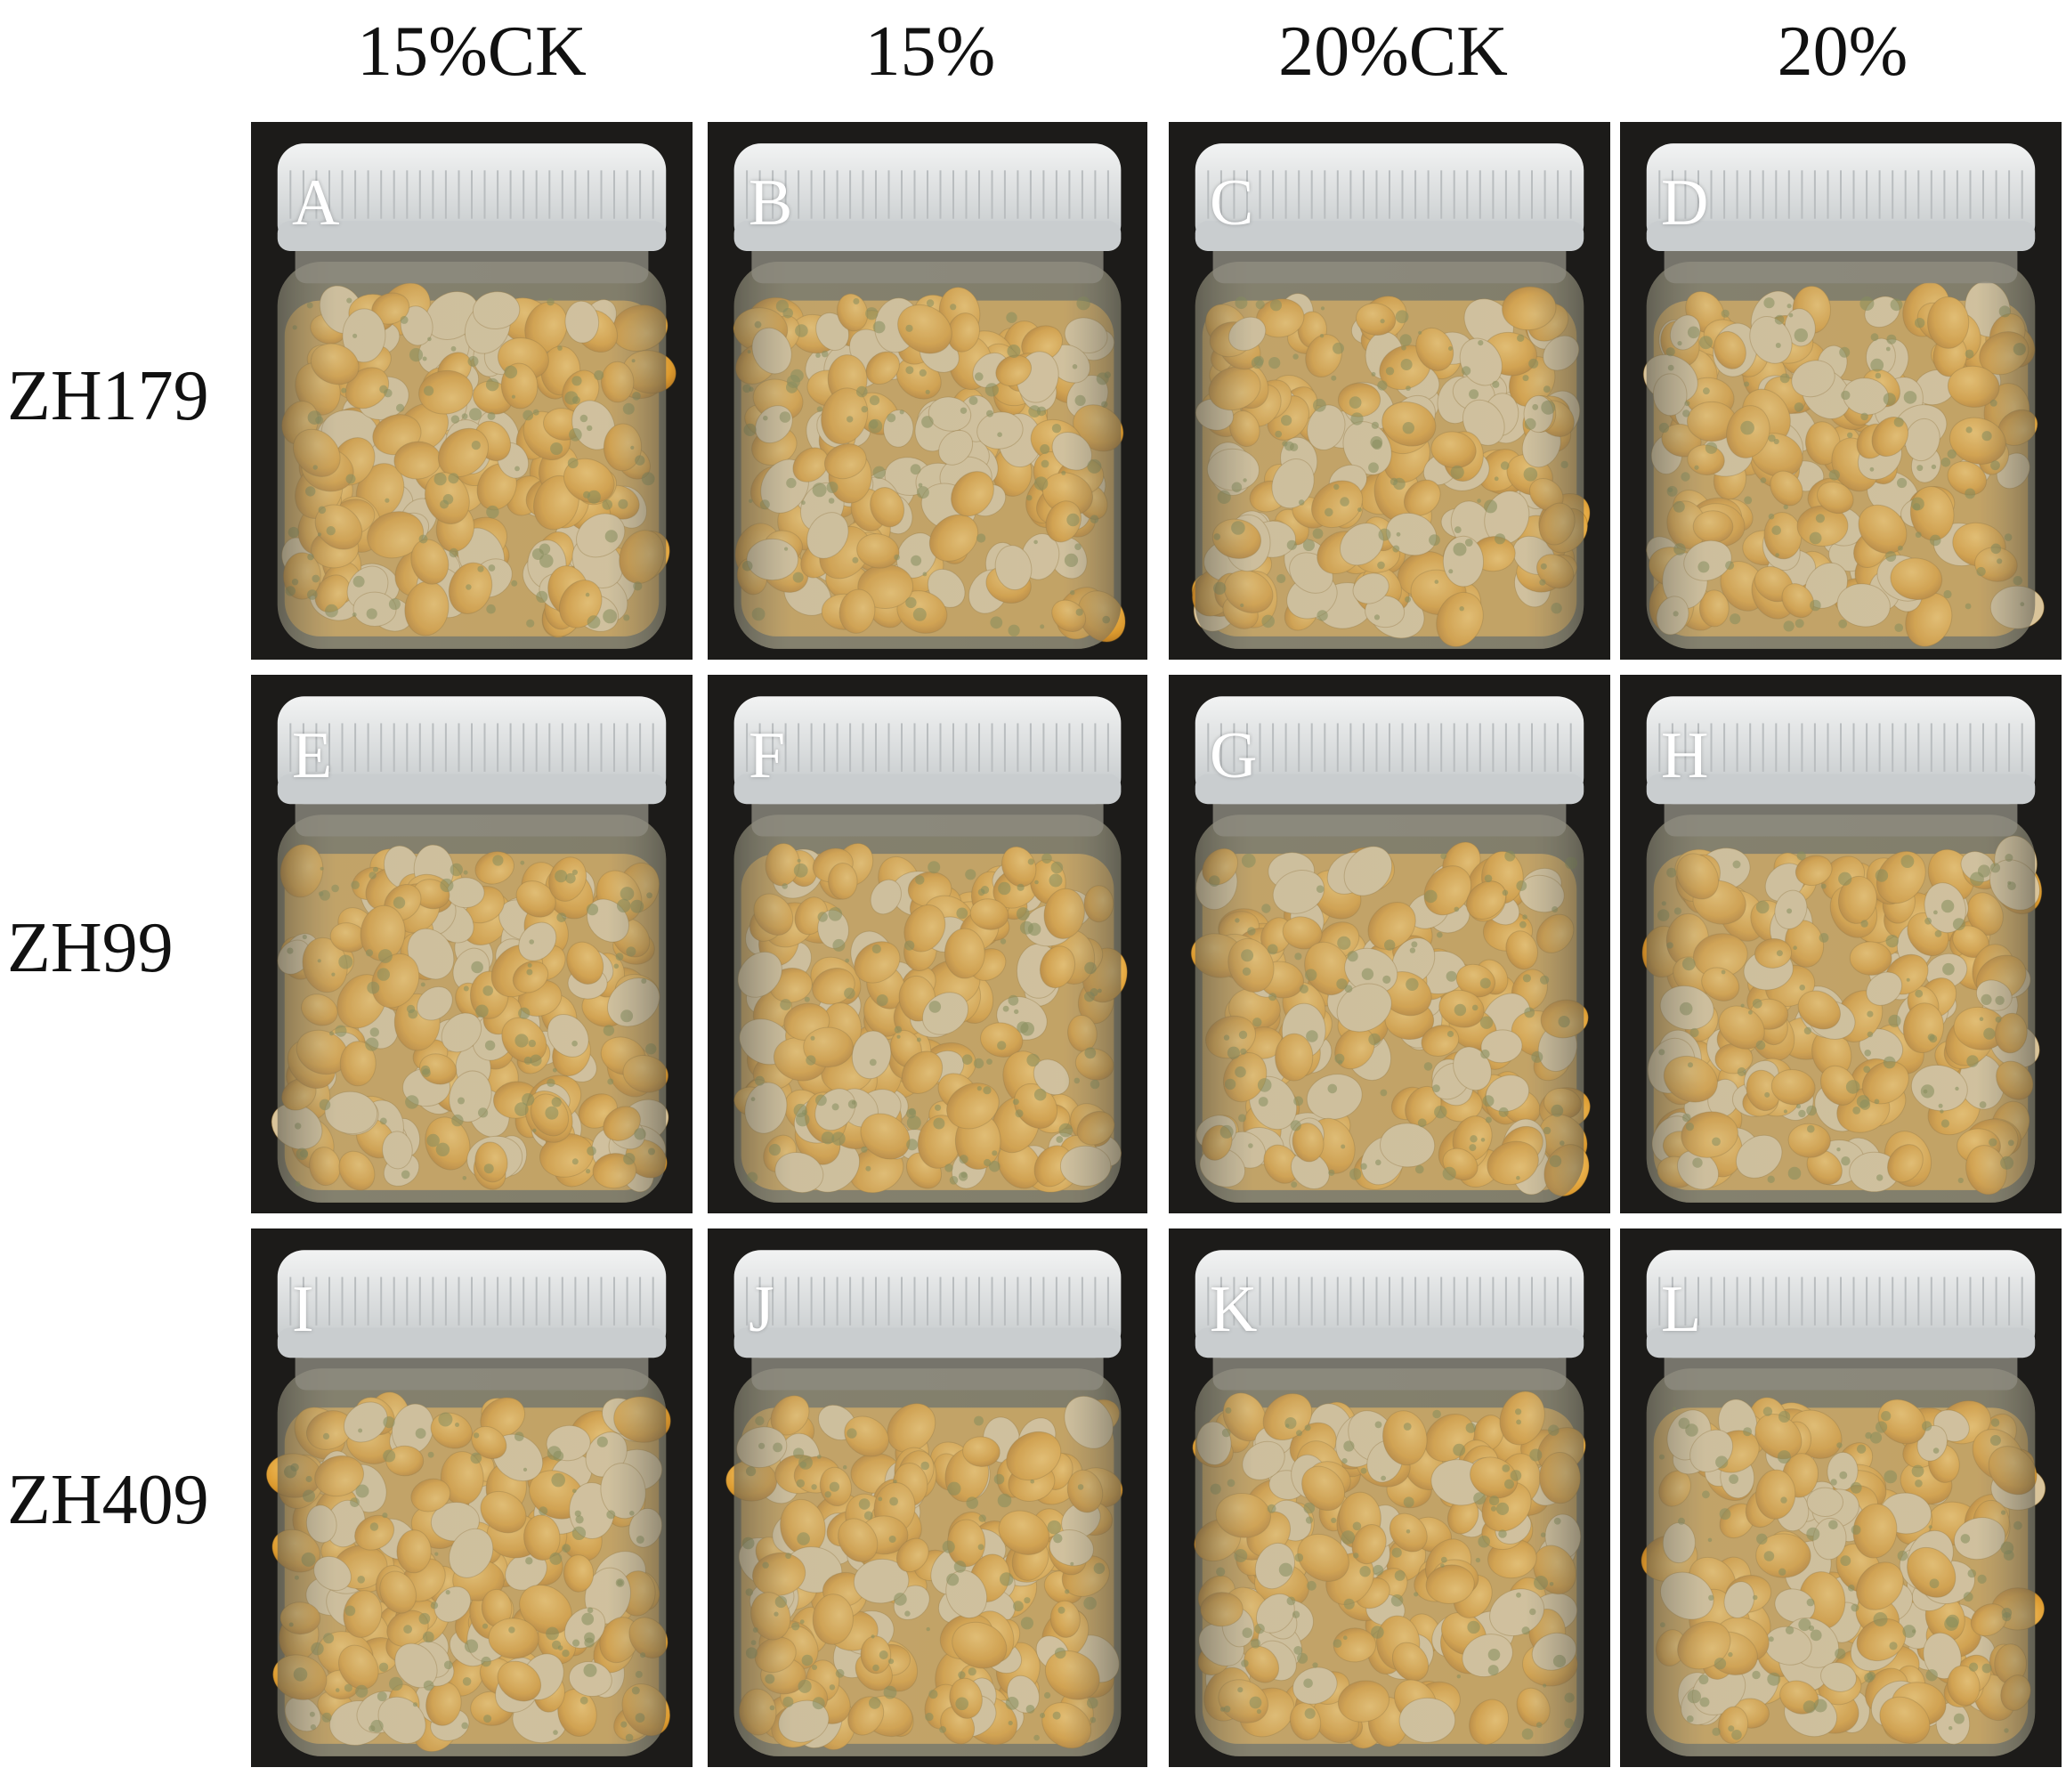 The width and height of the screenshot is (2066, 1792). I want to click on panel-letter-e: E, so click(312, 755).